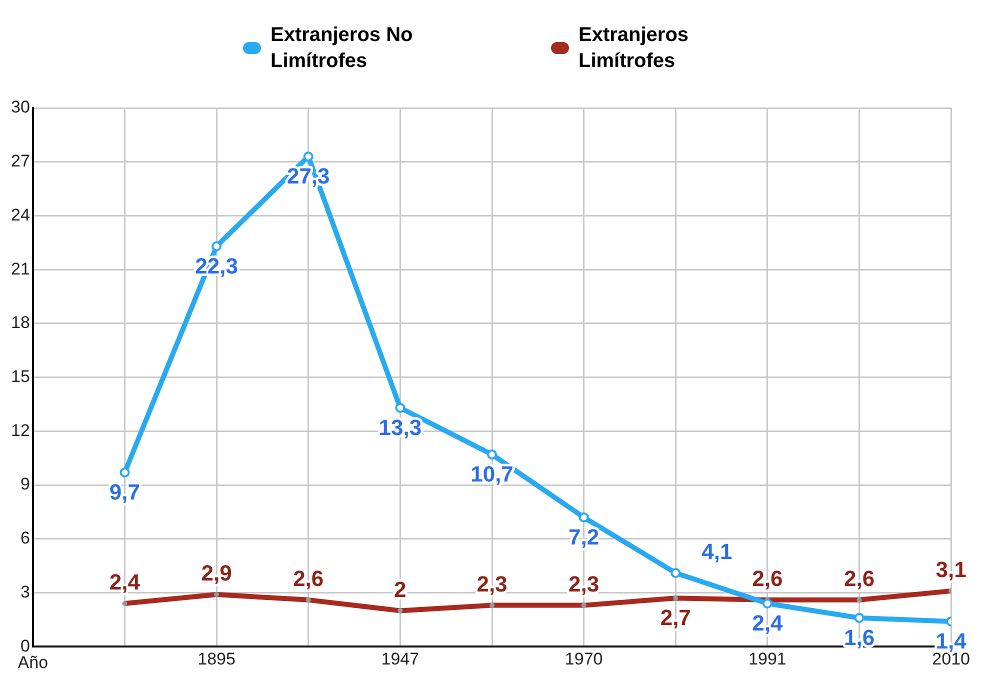 The height and width of the screenshot is (683, 981). I want to click on data-label: 2, so click(400, 589).